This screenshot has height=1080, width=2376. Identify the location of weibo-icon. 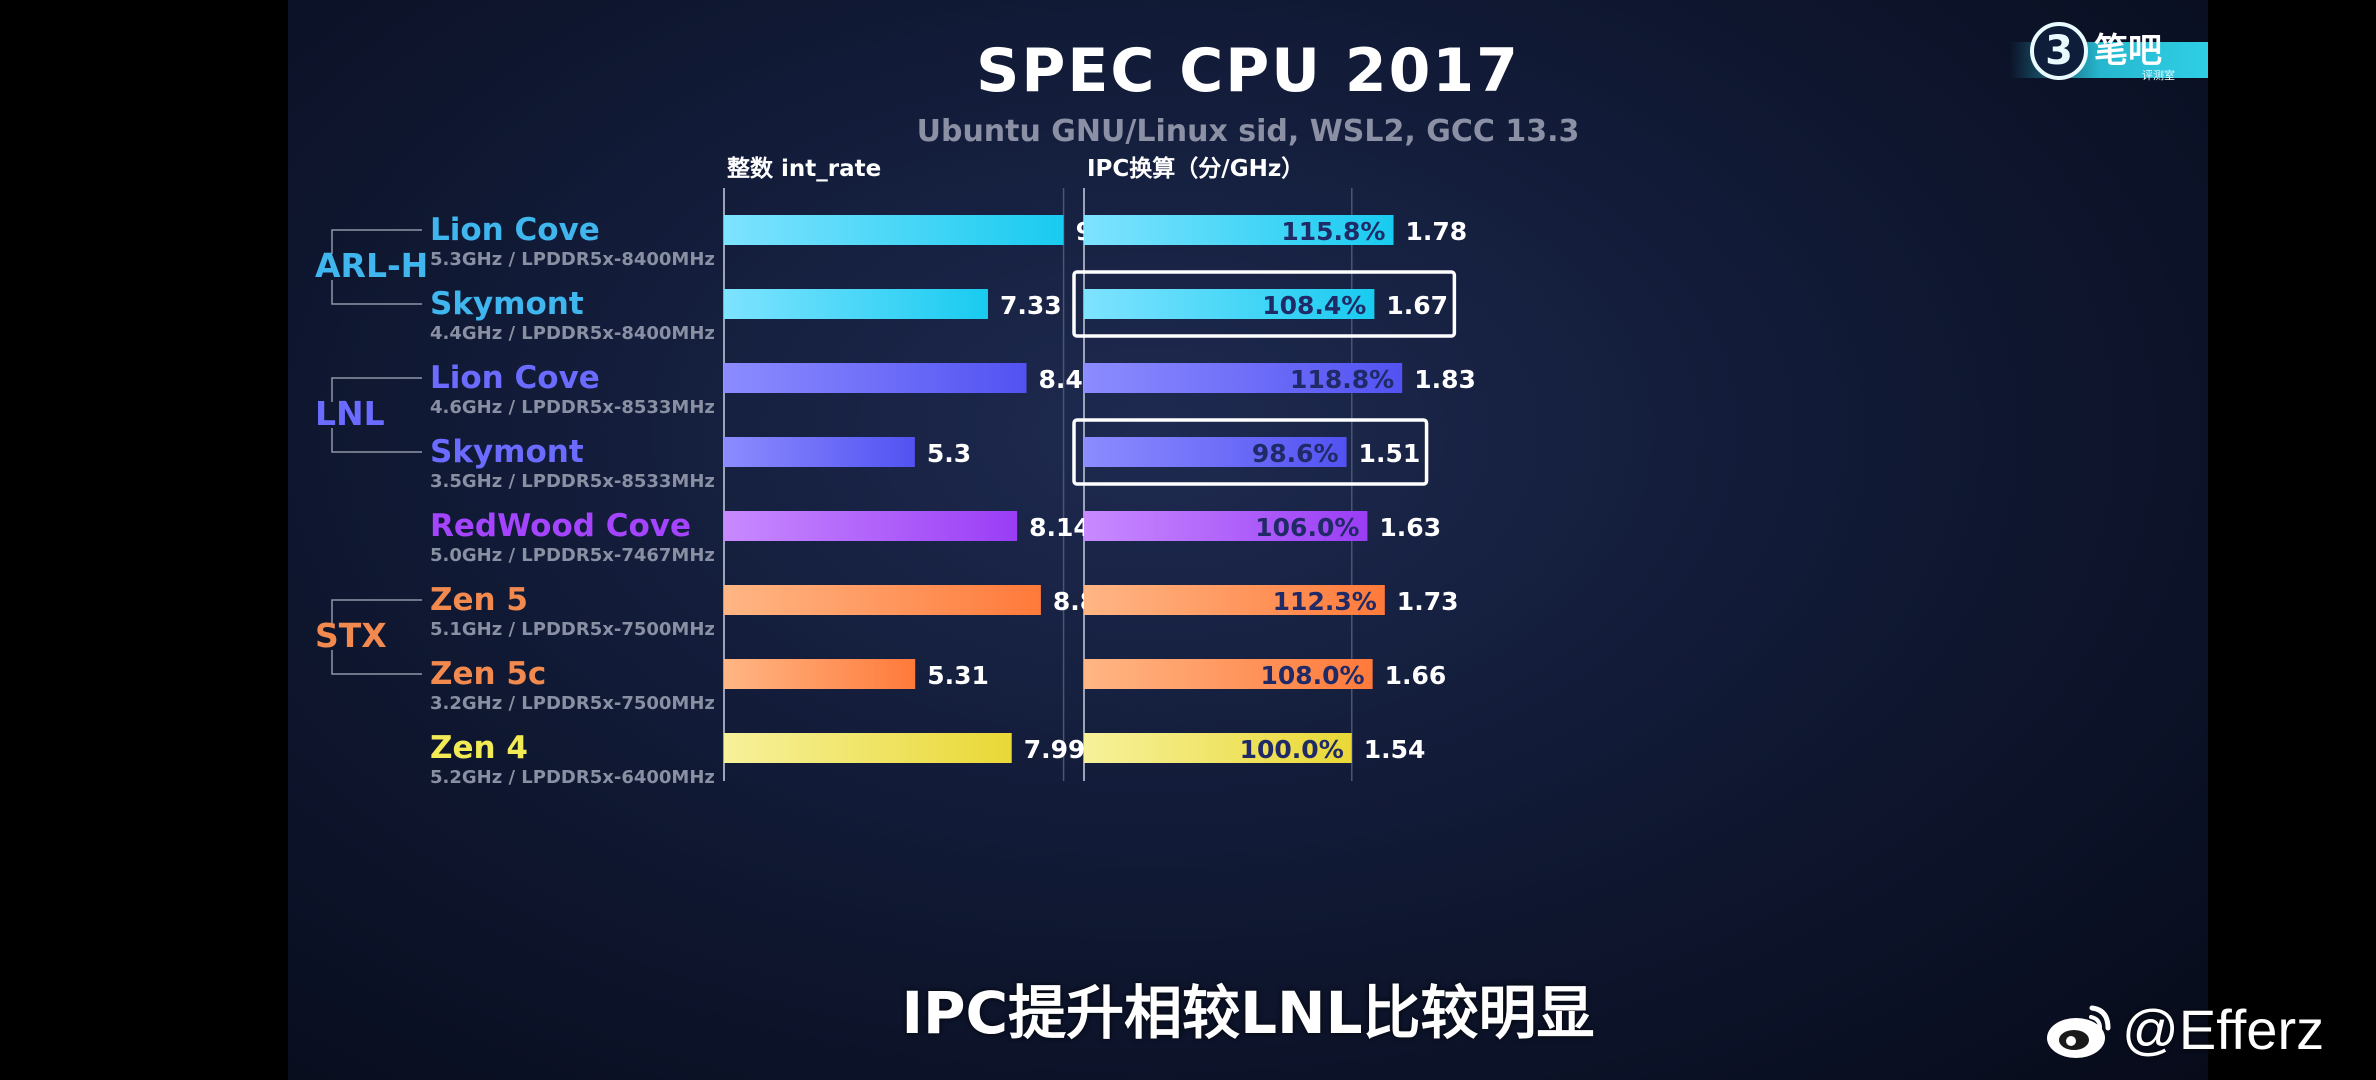
(2079, 1031).